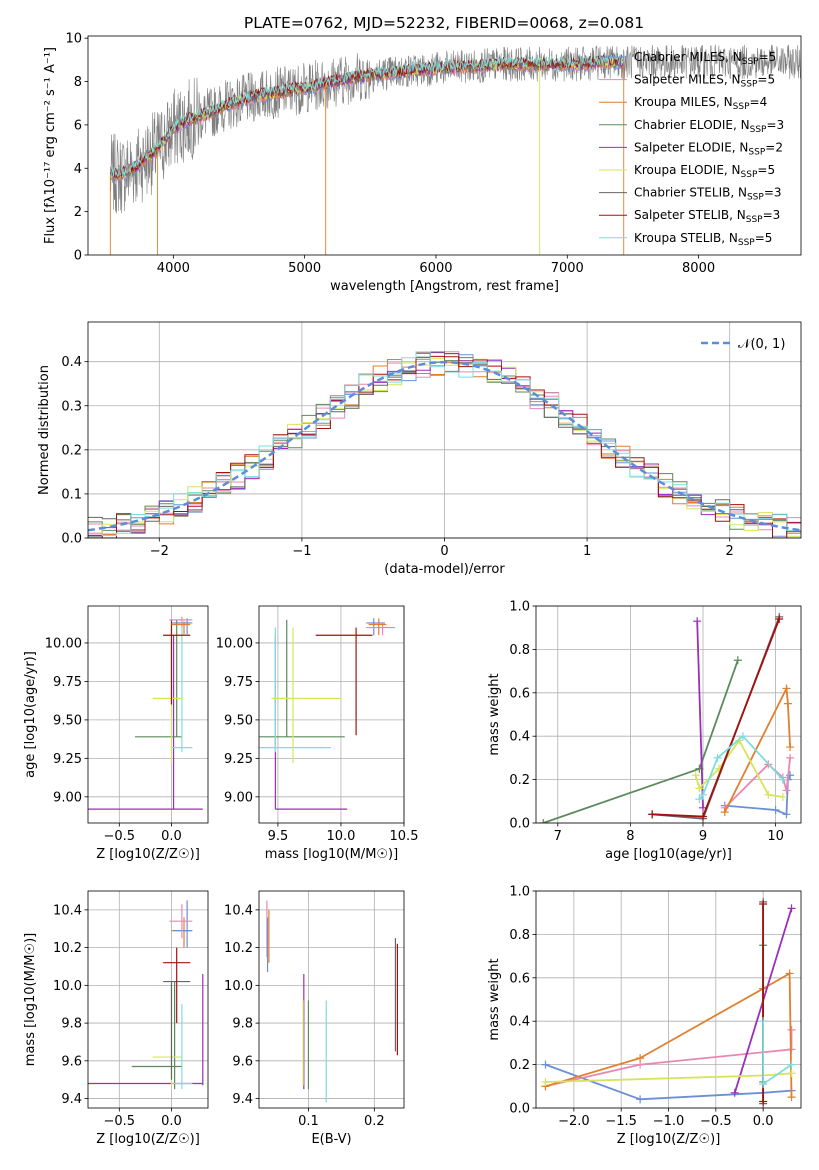 Image resolution: width=819 pixels, height=1170 pixels. Describe the element at coordinates (374, 1121) in the screenshot. I see `x-tick-label: 0.2` at that location.